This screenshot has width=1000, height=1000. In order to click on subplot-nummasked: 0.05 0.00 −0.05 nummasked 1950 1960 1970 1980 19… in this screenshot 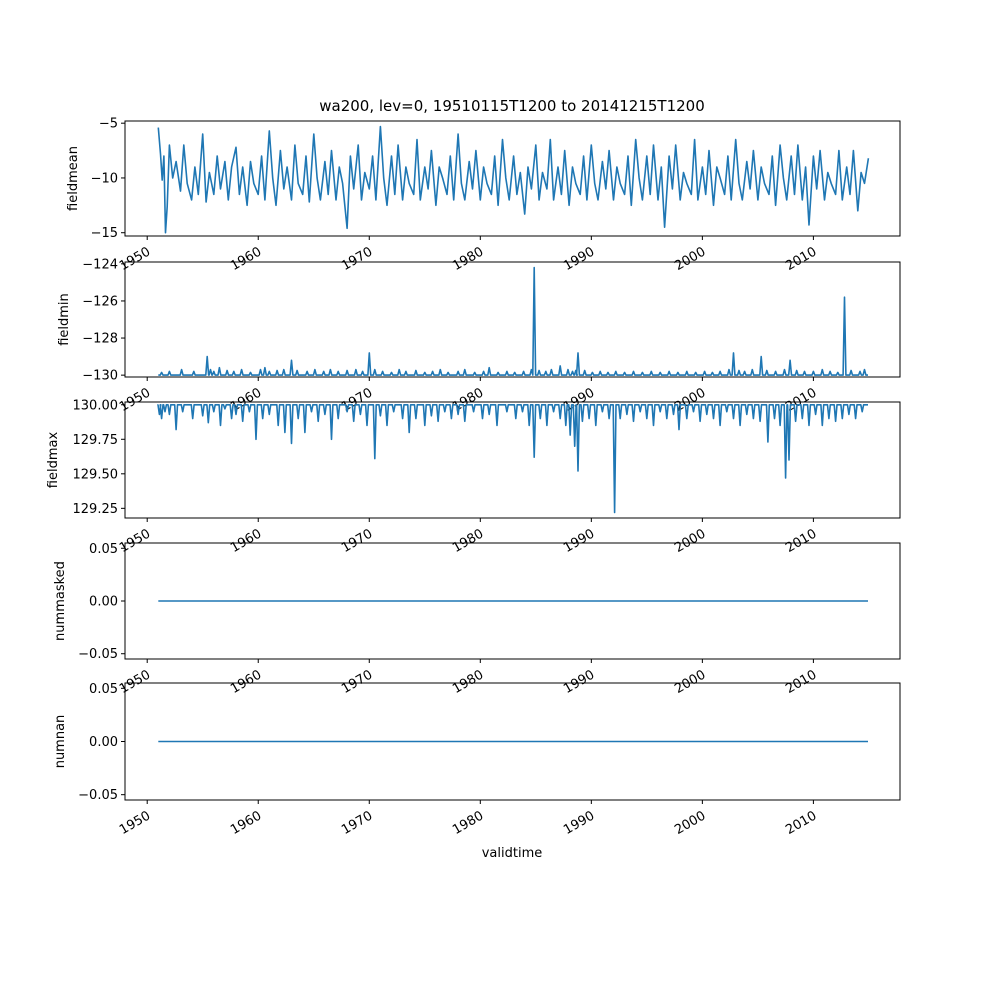, I will do `click(477, 619)`.